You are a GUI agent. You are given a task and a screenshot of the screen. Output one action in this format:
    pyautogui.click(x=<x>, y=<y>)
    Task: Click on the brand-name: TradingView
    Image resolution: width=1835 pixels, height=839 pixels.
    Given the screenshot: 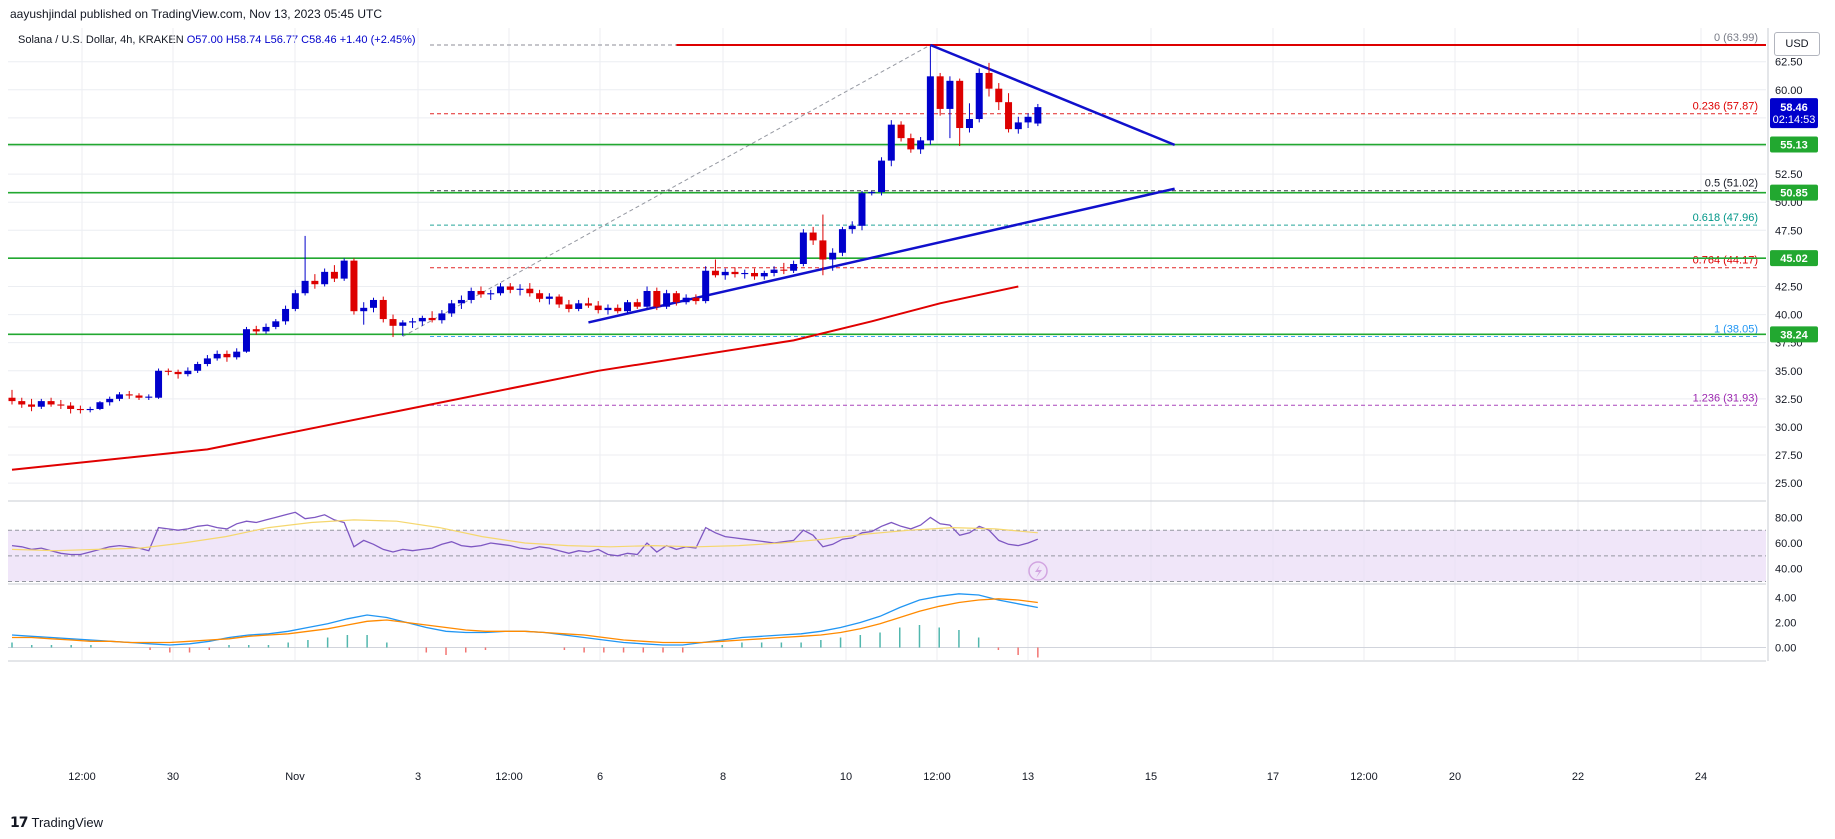 What is the action you would take?
    pyautogui.click(x=67, y=822)
    